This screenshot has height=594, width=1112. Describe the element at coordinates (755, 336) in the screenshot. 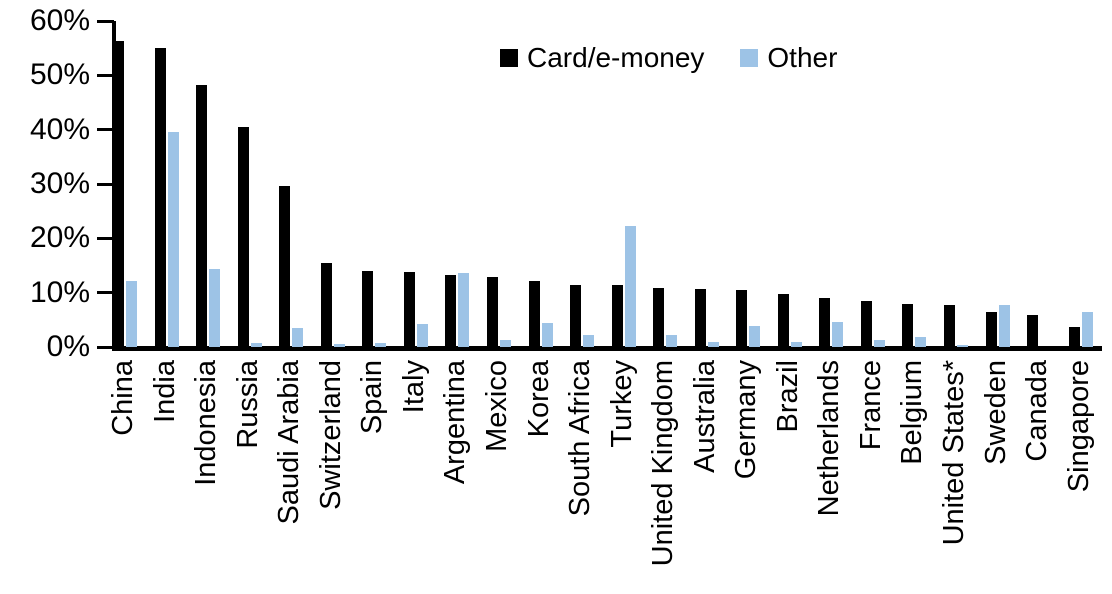

I see `bar-other-germany` at that location.